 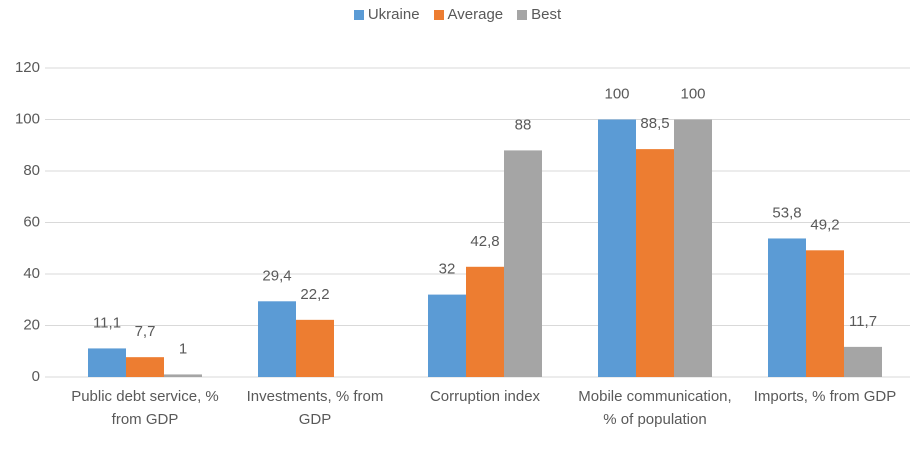 I want to click on x-tick-label: Investments, % from GDP, so click(x=315, y=408).